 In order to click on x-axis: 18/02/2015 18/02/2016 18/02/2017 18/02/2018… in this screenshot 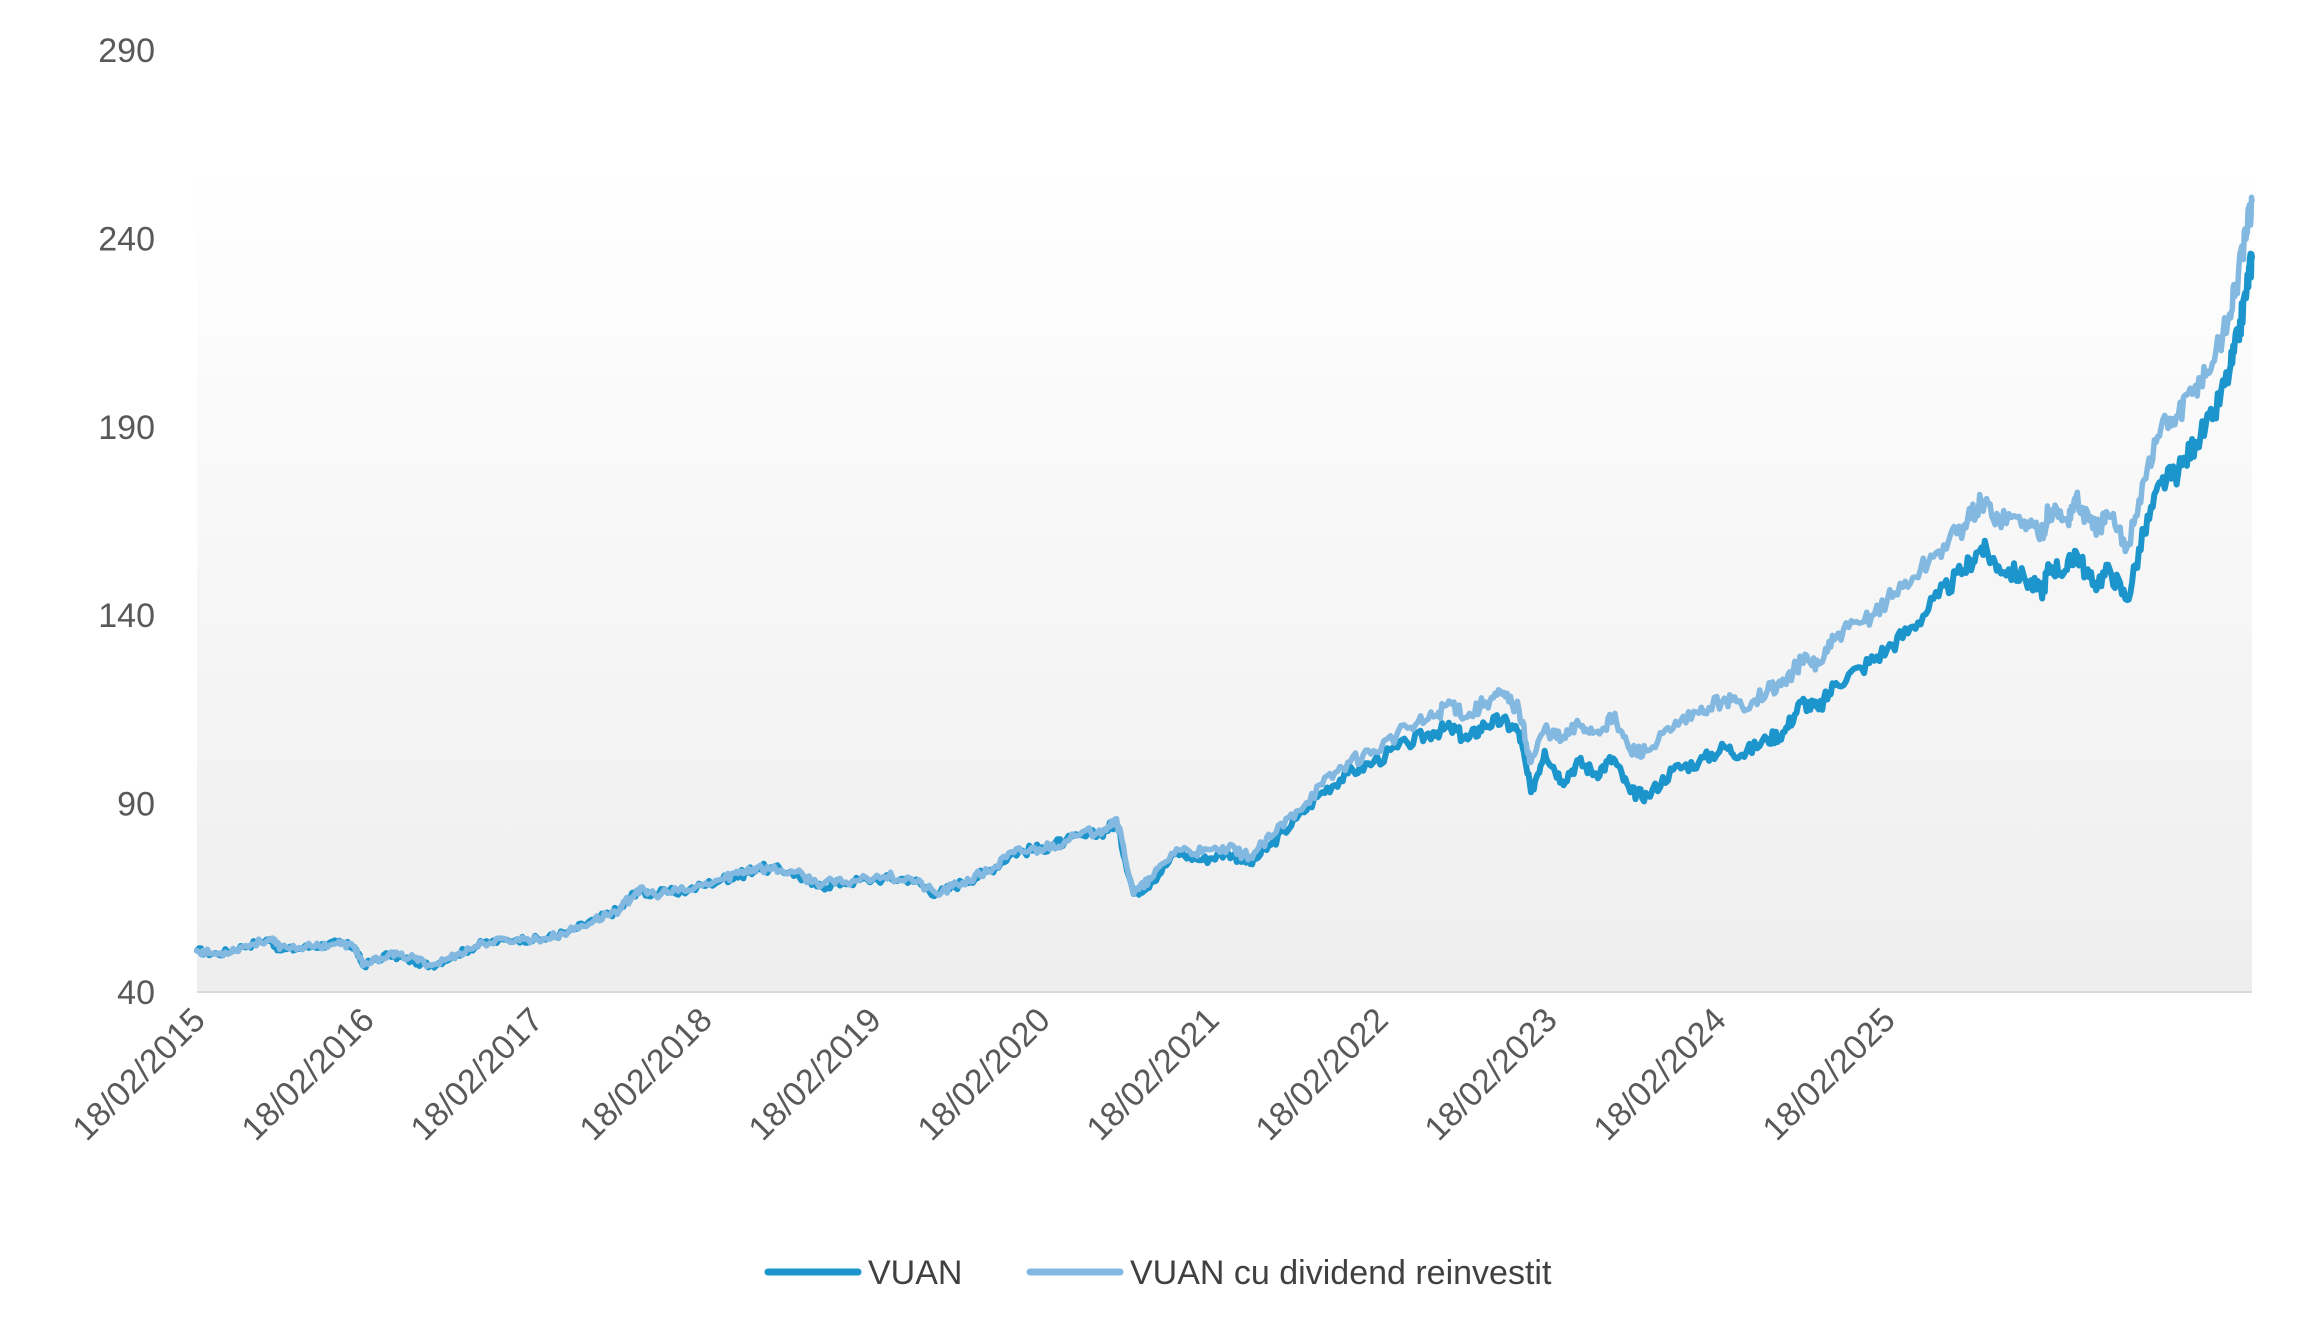, I will do `click(983, 1074)`.